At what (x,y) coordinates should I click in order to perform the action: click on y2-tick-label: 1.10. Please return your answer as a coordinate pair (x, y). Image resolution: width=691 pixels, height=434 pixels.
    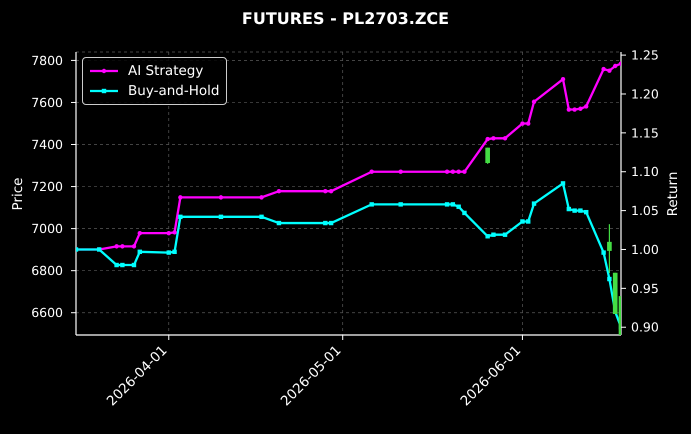
    Looking at the image, I should click on (645, 172).